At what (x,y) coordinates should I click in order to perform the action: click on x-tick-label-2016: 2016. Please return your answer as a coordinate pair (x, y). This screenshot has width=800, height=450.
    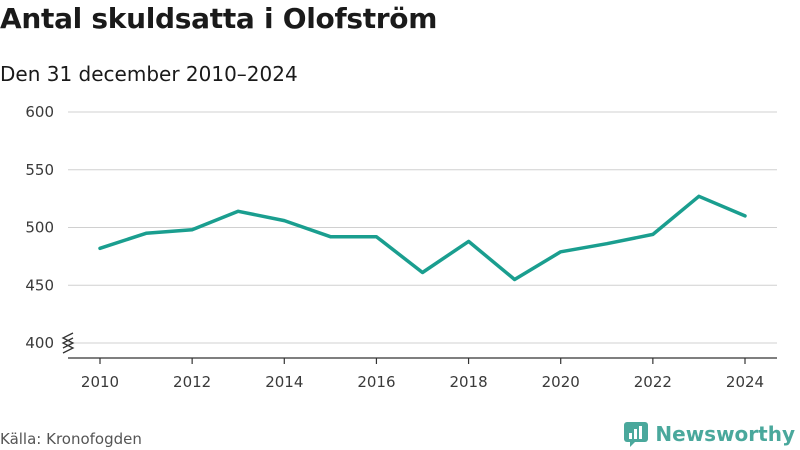
    Looking at the image, I should click on (376, 382).